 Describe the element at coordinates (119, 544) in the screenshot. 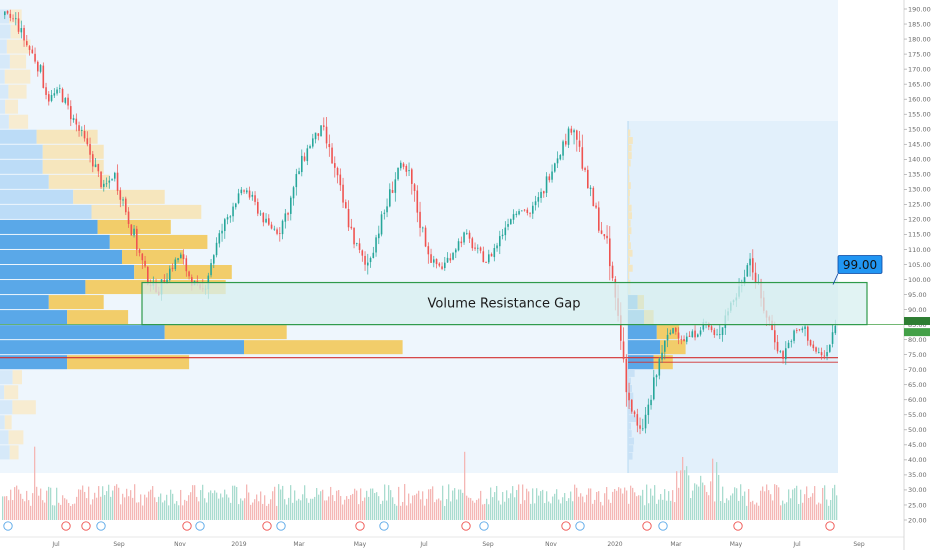

I see `x-tick-label: Sep` at that location.